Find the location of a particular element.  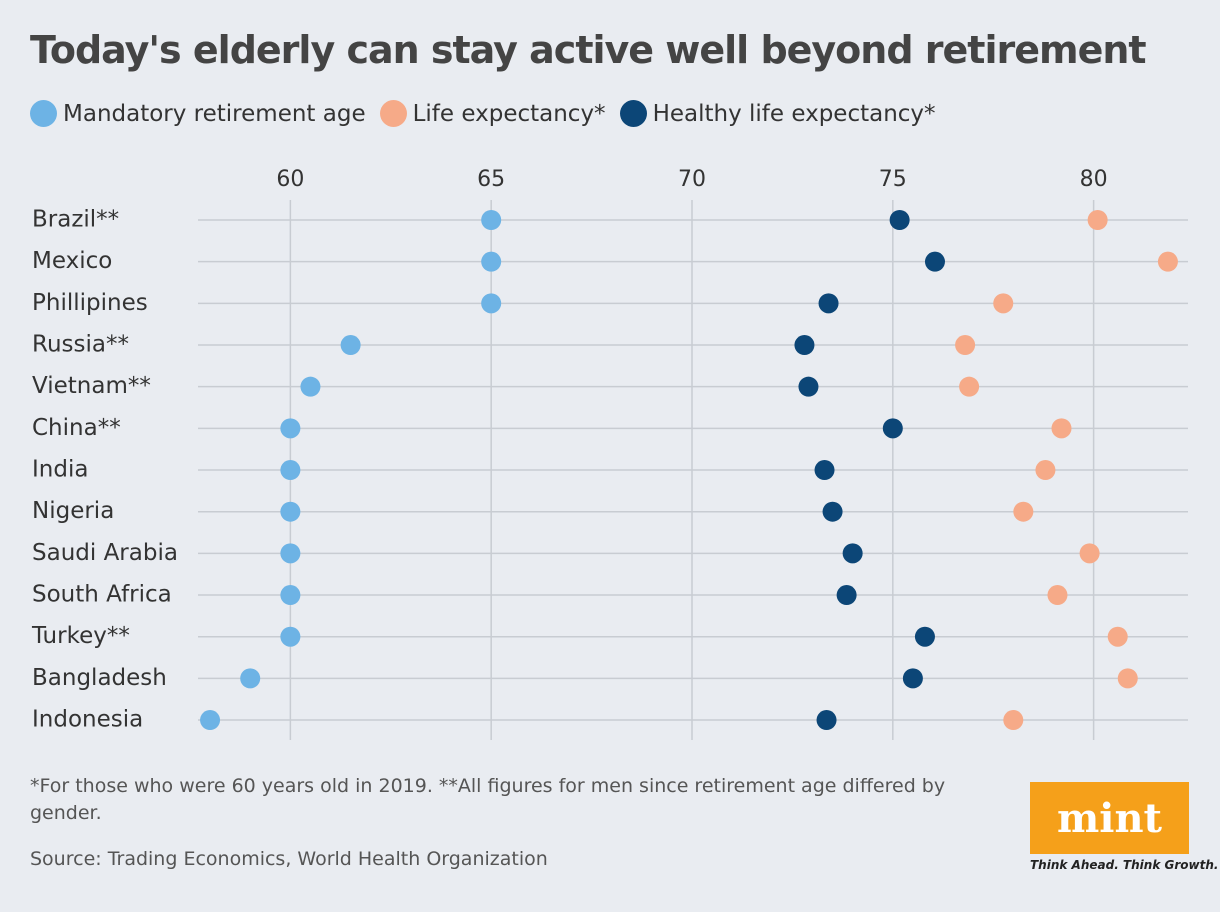

y-tick-label: India is located at coordinates (60, 470).